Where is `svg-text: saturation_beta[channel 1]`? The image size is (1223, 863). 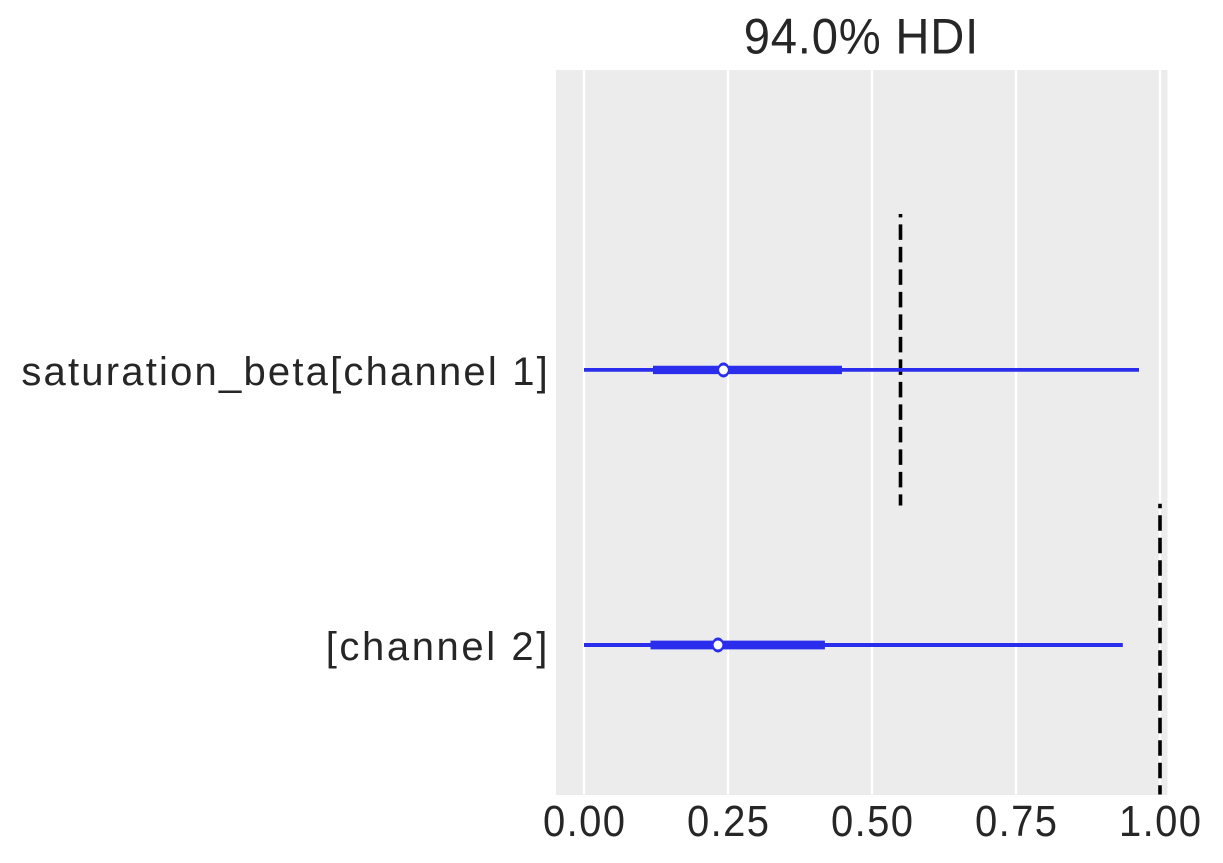 svg-text: saturation_beta[channel 1] is located at coordinates (285, 372).